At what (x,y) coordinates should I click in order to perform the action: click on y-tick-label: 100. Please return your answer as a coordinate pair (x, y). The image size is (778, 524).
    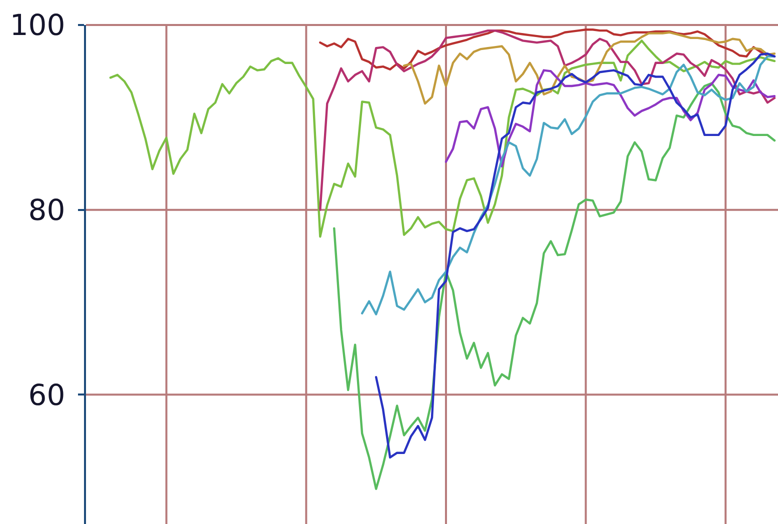
    Looking at the image, I should click on (38, 25).